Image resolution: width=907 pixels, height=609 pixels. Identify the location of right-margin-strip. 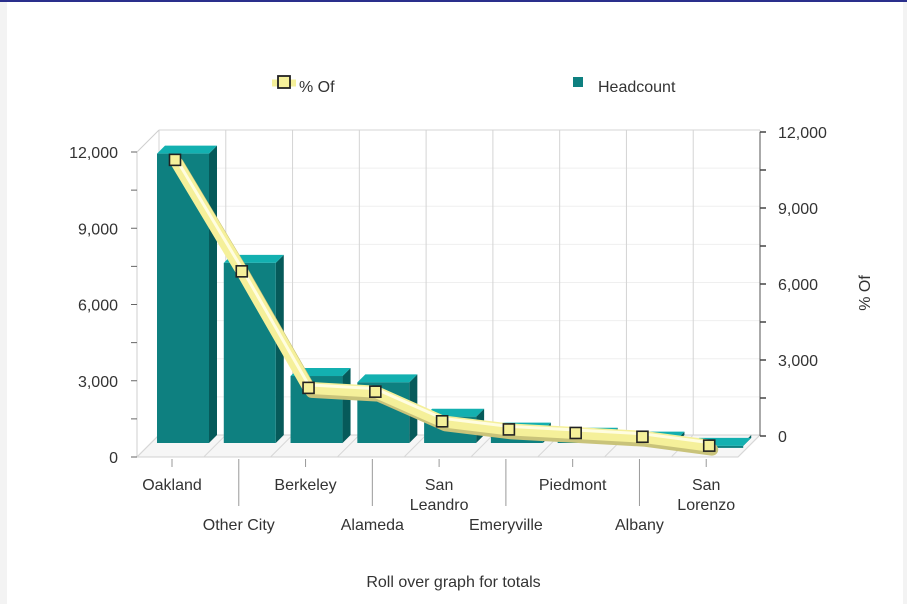
(905, 303).